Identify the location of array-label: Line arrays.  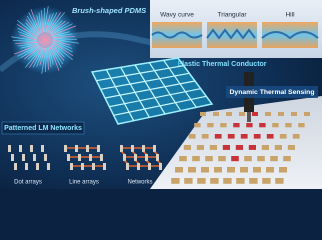
(84, 183).